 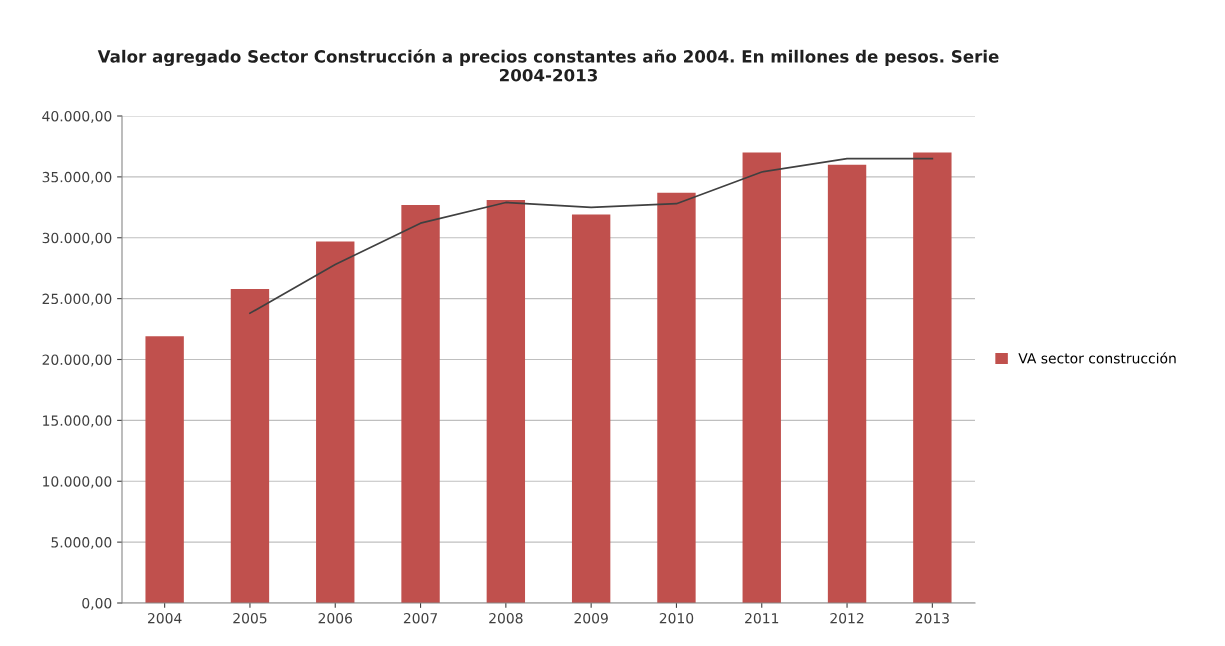 What do you see at coordinates (1097, 358) in the screenshot?
I see `legend-label: VA sector construcción` at bounding box center [1097, 358].